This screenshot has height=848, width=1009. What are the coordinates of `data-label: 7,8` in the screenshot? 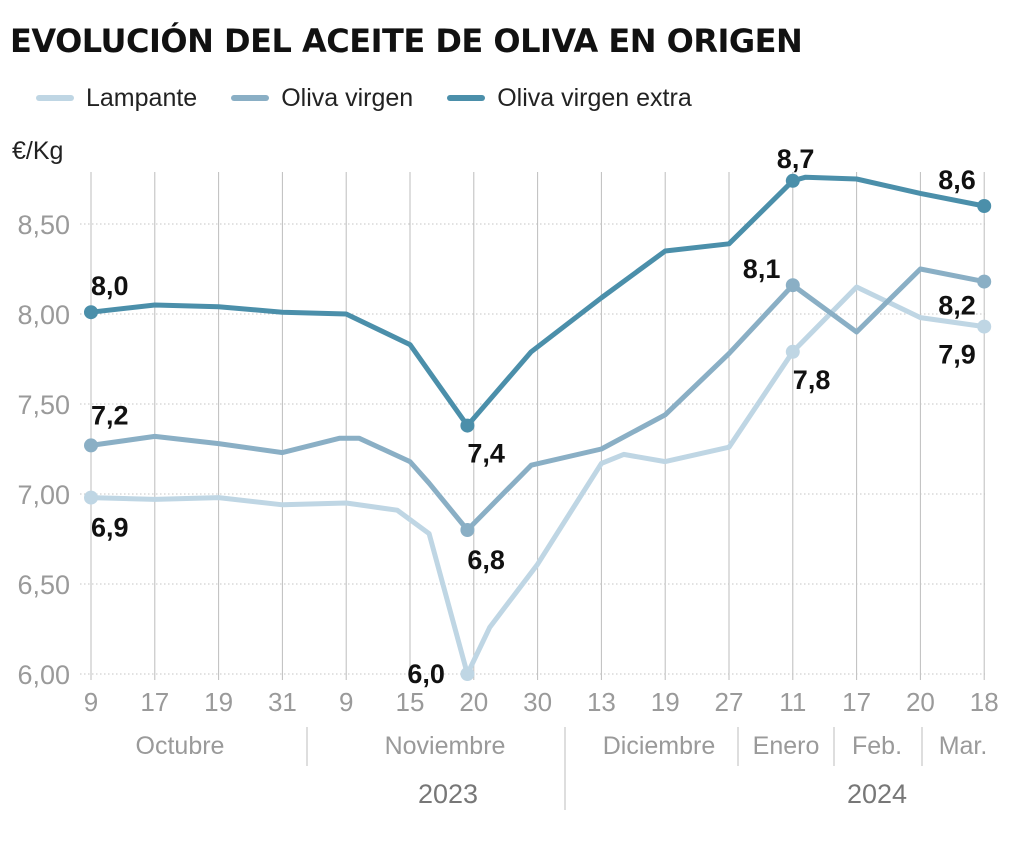 It's located at (812, 380).